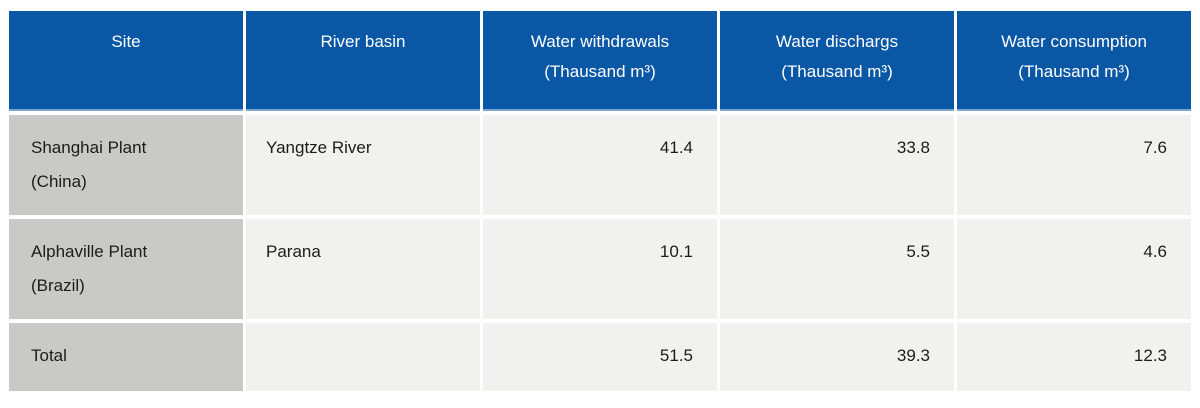 This screenshot has height=408, width=1200. Describe the element at coordinates (837, 71) in the screenshot. I see `header-water-discharges-unit: (Thausand m³)` at that location.